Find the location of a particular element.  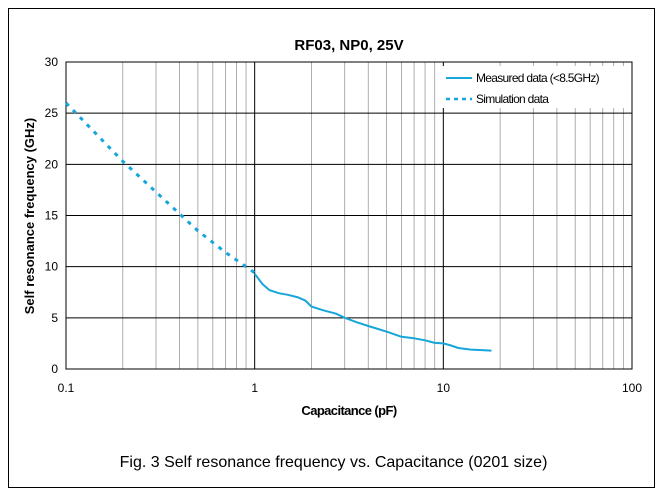

x-tick-label: 10 is located at coordinates (444, 388).